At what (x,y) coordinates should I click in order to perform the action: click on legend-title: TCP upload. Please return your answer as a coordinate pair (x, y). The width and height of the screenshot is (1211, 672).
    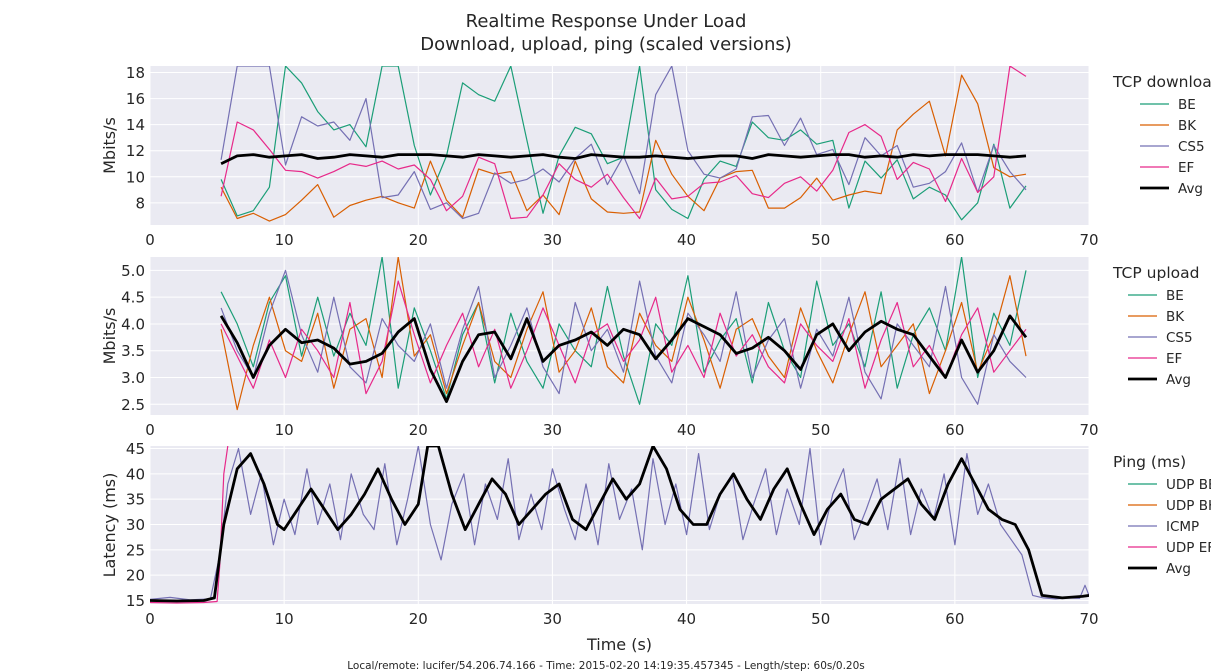
    Looking at the image, I should click on (1155, 273).